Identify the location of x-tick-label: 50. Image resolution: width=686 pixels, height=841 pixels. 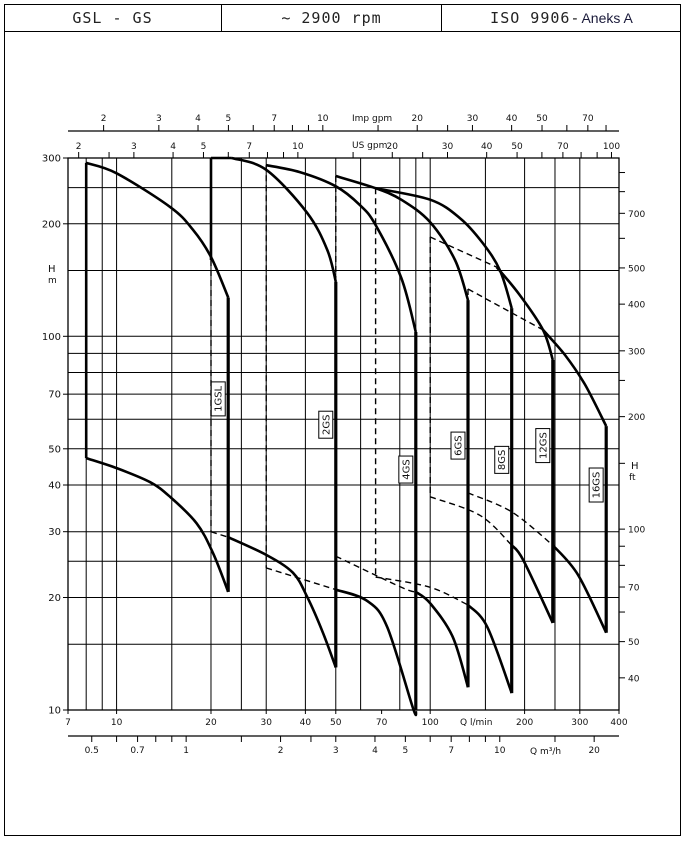
(336, 723).